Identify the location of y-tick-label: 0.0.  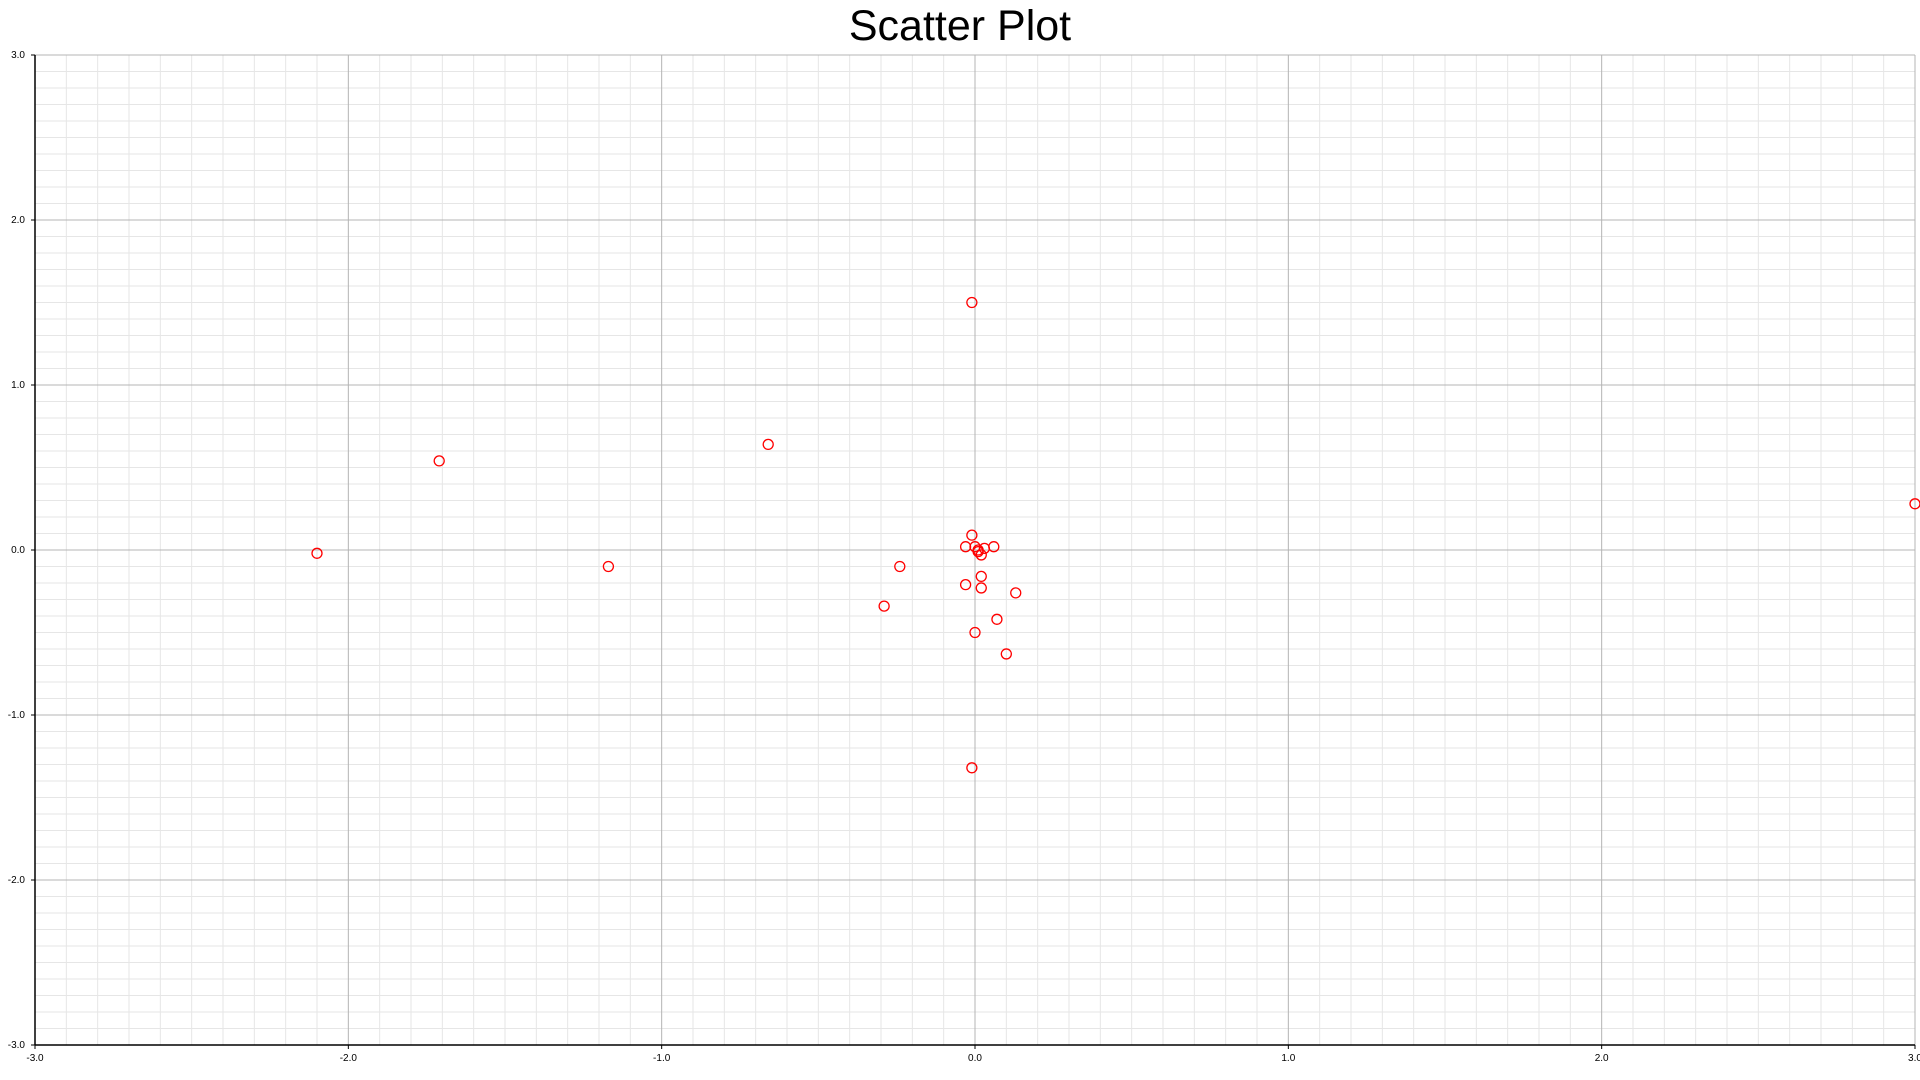
(18, 550).